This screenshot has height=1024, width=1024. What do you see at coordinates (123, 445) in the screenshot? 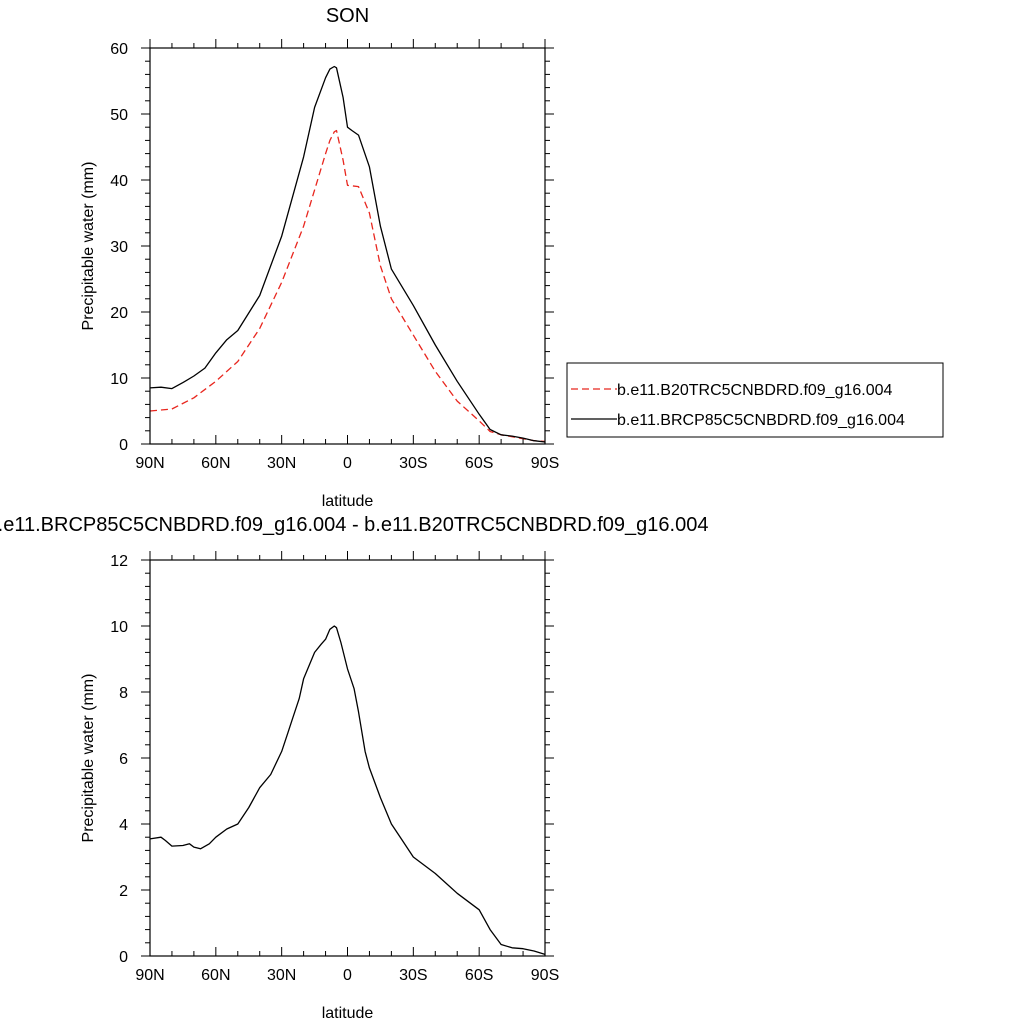
I see `chart-0-y-tick-label: 0` at bounding box center [123, 445].